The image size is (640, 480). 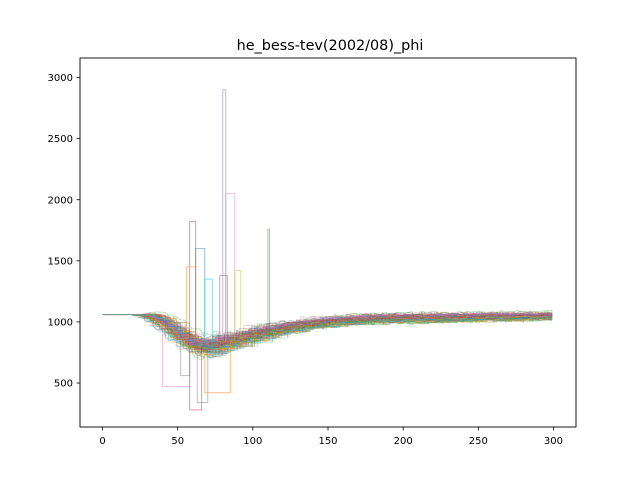 I want to click on x-axis: 0 50 100 150 200 250 300, so click(x=331, y=437).